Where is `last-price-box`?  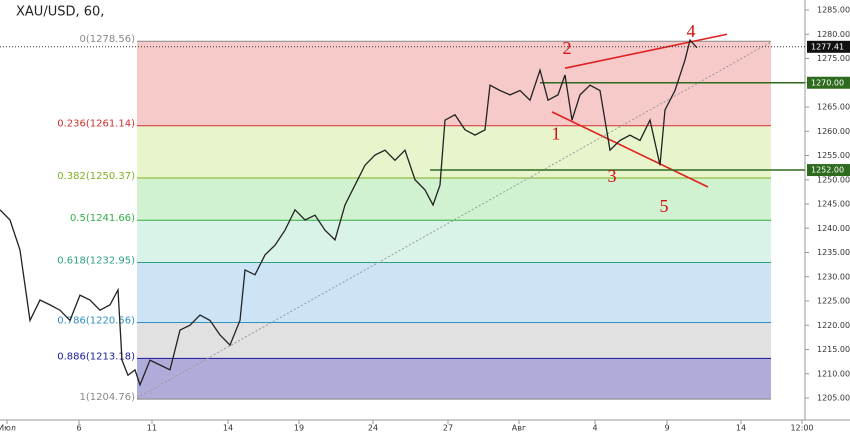
last-price-box is located at coordinates (828, 46).